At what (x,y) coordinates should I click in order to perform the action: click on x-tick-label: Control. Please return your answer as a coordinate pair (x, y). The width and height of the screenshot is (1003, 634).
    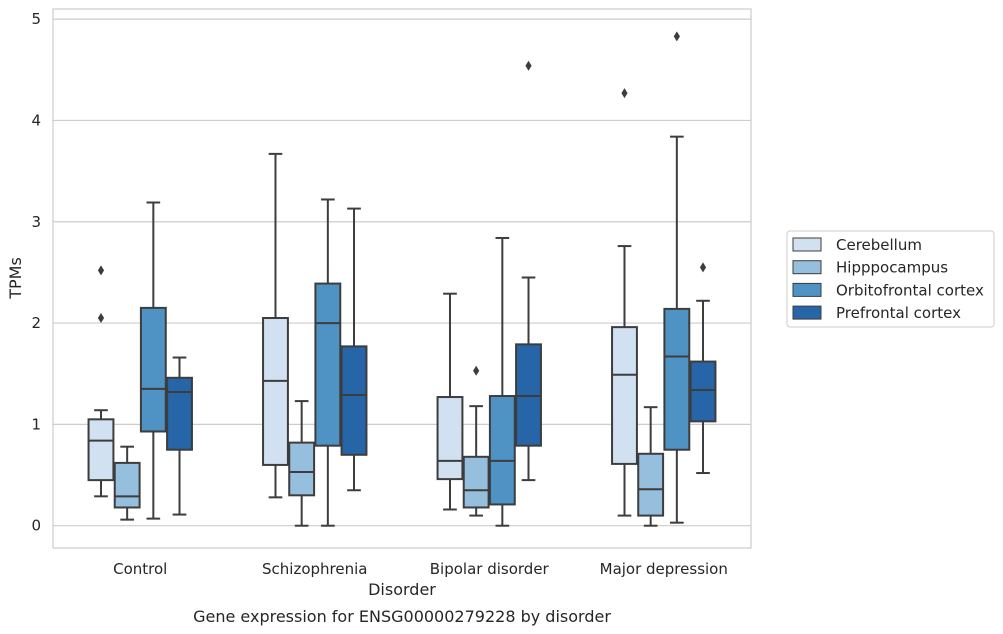
    Looking at the image, I should click on (140, 569).